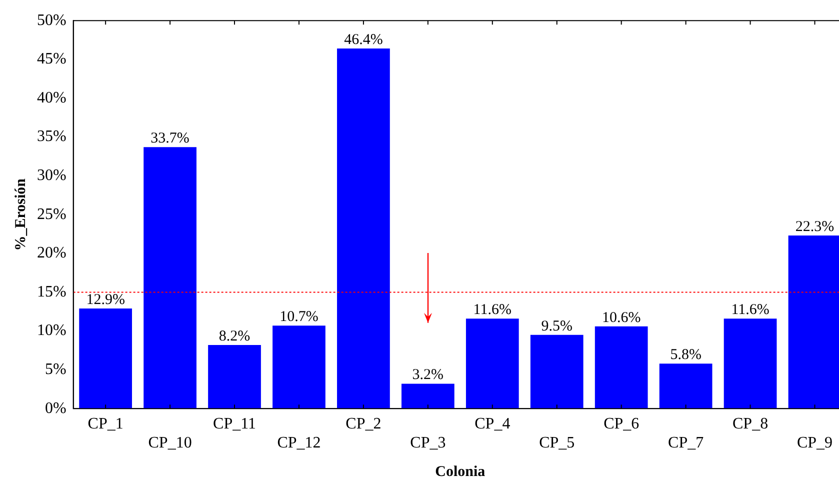  What do you see at coordinates (51, 175) in the screenshot?
I see `y-tick-label: 30%` at bounding box center [51, 175].